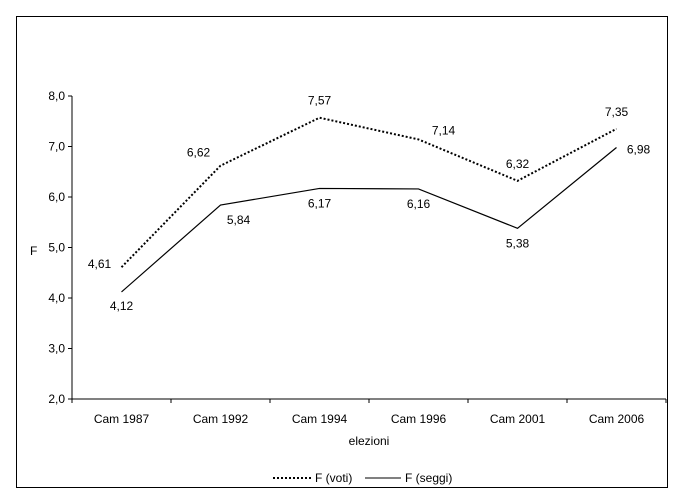 The width and height of the screenshot is (686, 500). What do you see at coordinates (122, 306) in the screenshot?
I see `data-label: 4,12` at bounding box center [122, 306].